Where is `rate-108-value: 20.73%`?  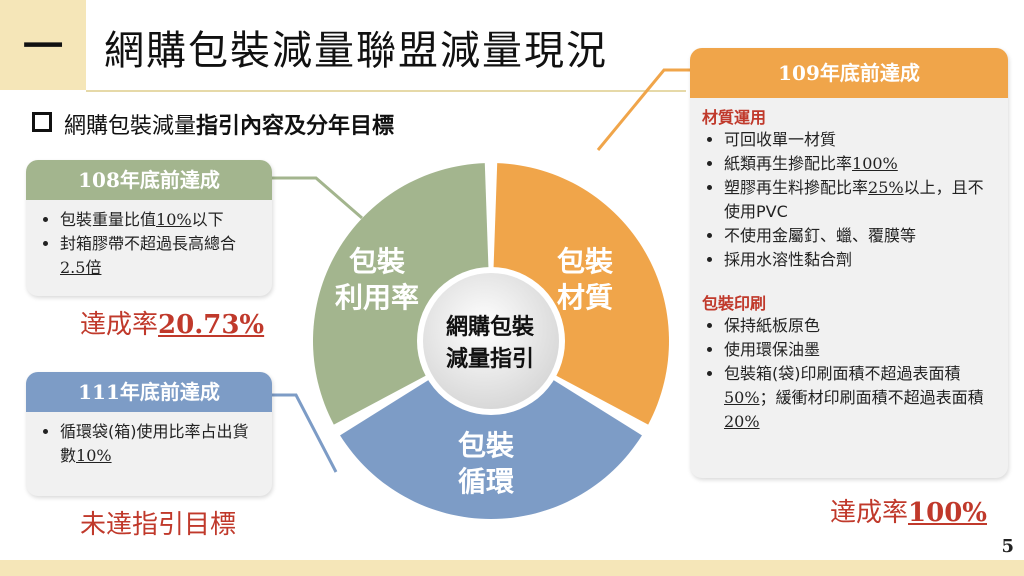 rate-108-value: 20.73% is located at coordinates (211, 325).